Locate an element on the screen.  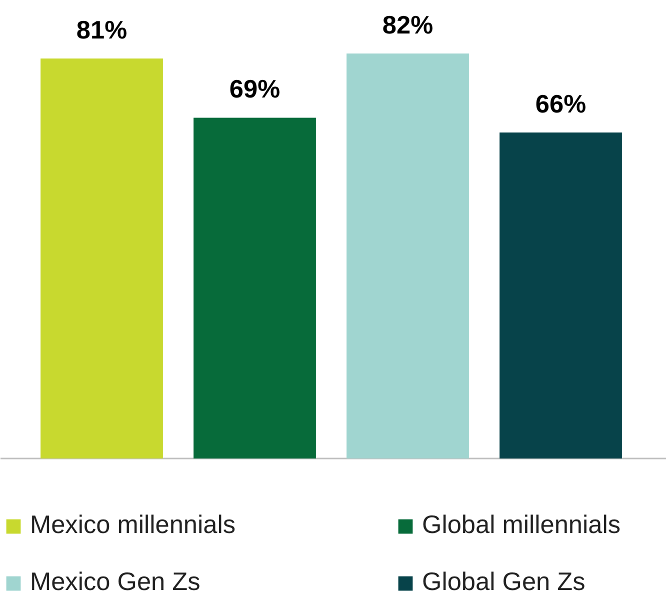
legend-label: Mexico millennials is located at coordinates (133, 525).